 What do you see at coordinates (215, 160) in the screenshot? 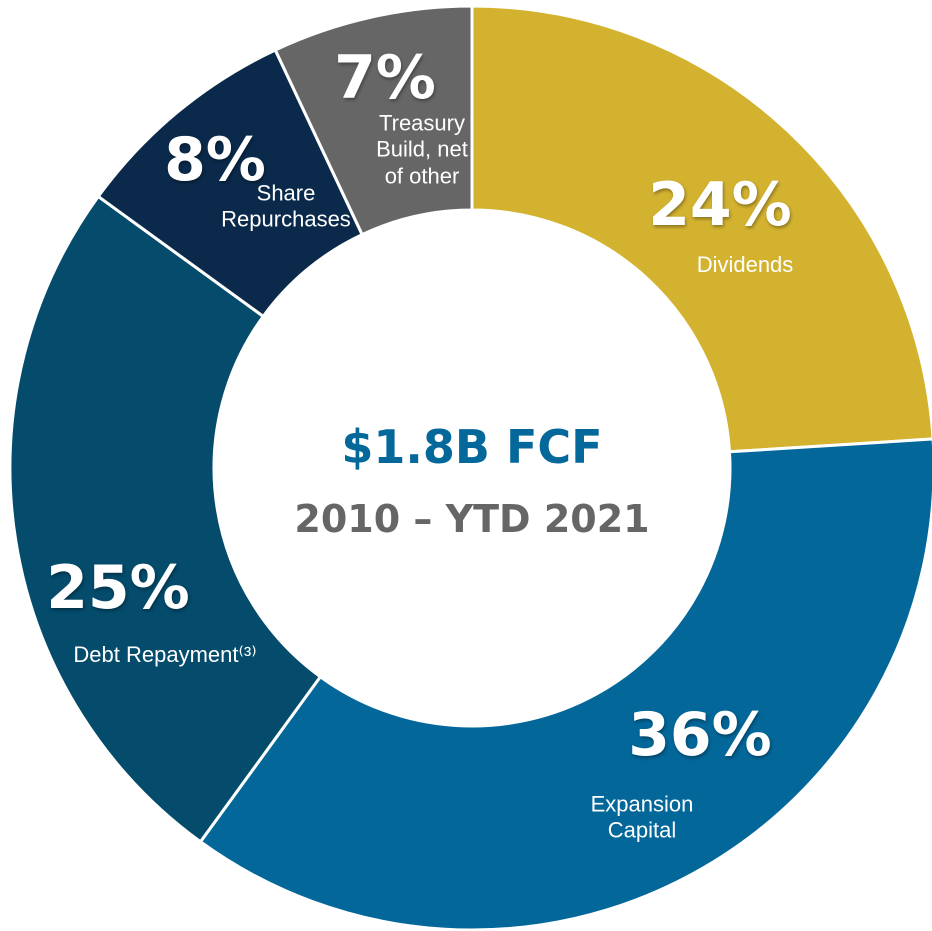
I see `value-label: 8%` at bounding box center [215, 160].